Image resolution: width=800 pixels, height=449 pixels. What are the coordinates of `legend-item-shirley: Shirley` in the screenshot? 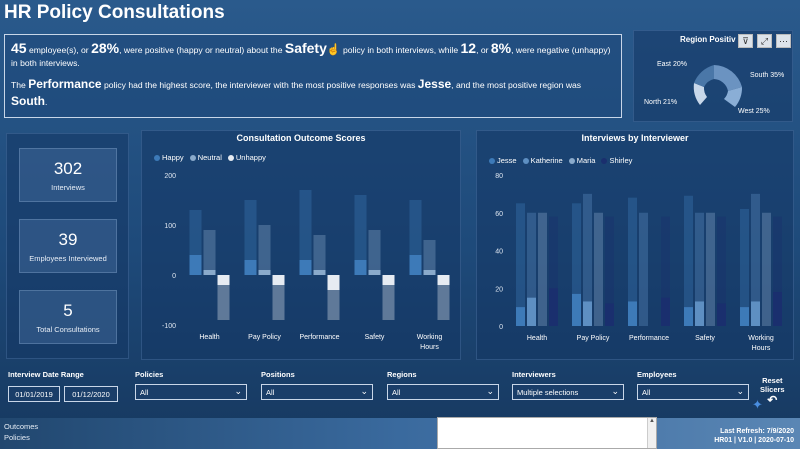 It's located at (616, 160).